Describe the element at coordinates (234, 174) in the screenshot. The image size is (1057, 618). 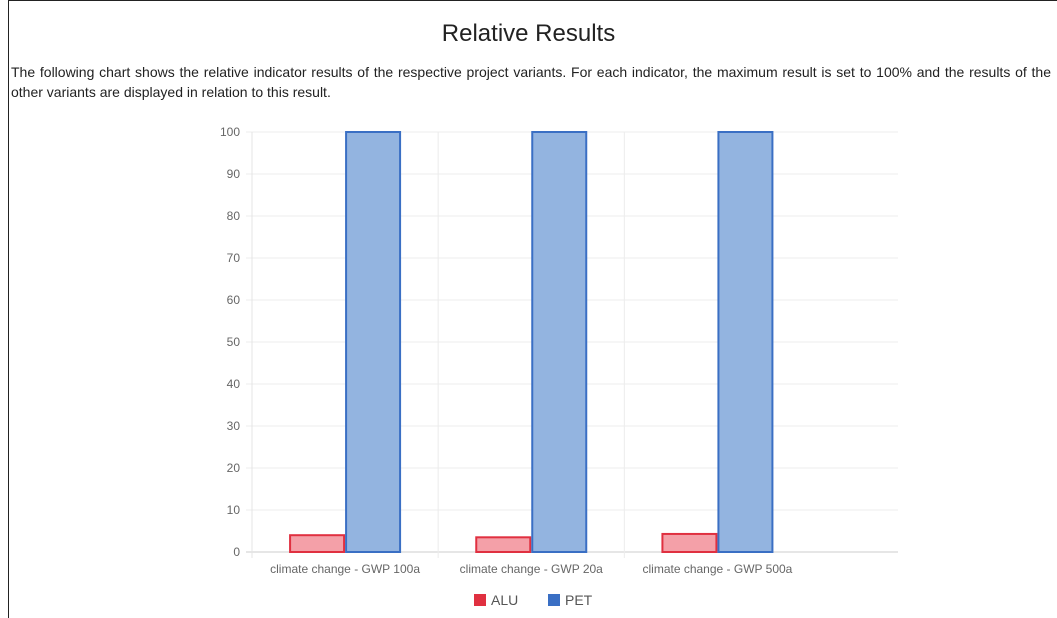
I see `y-tick-label: 90` at that location.